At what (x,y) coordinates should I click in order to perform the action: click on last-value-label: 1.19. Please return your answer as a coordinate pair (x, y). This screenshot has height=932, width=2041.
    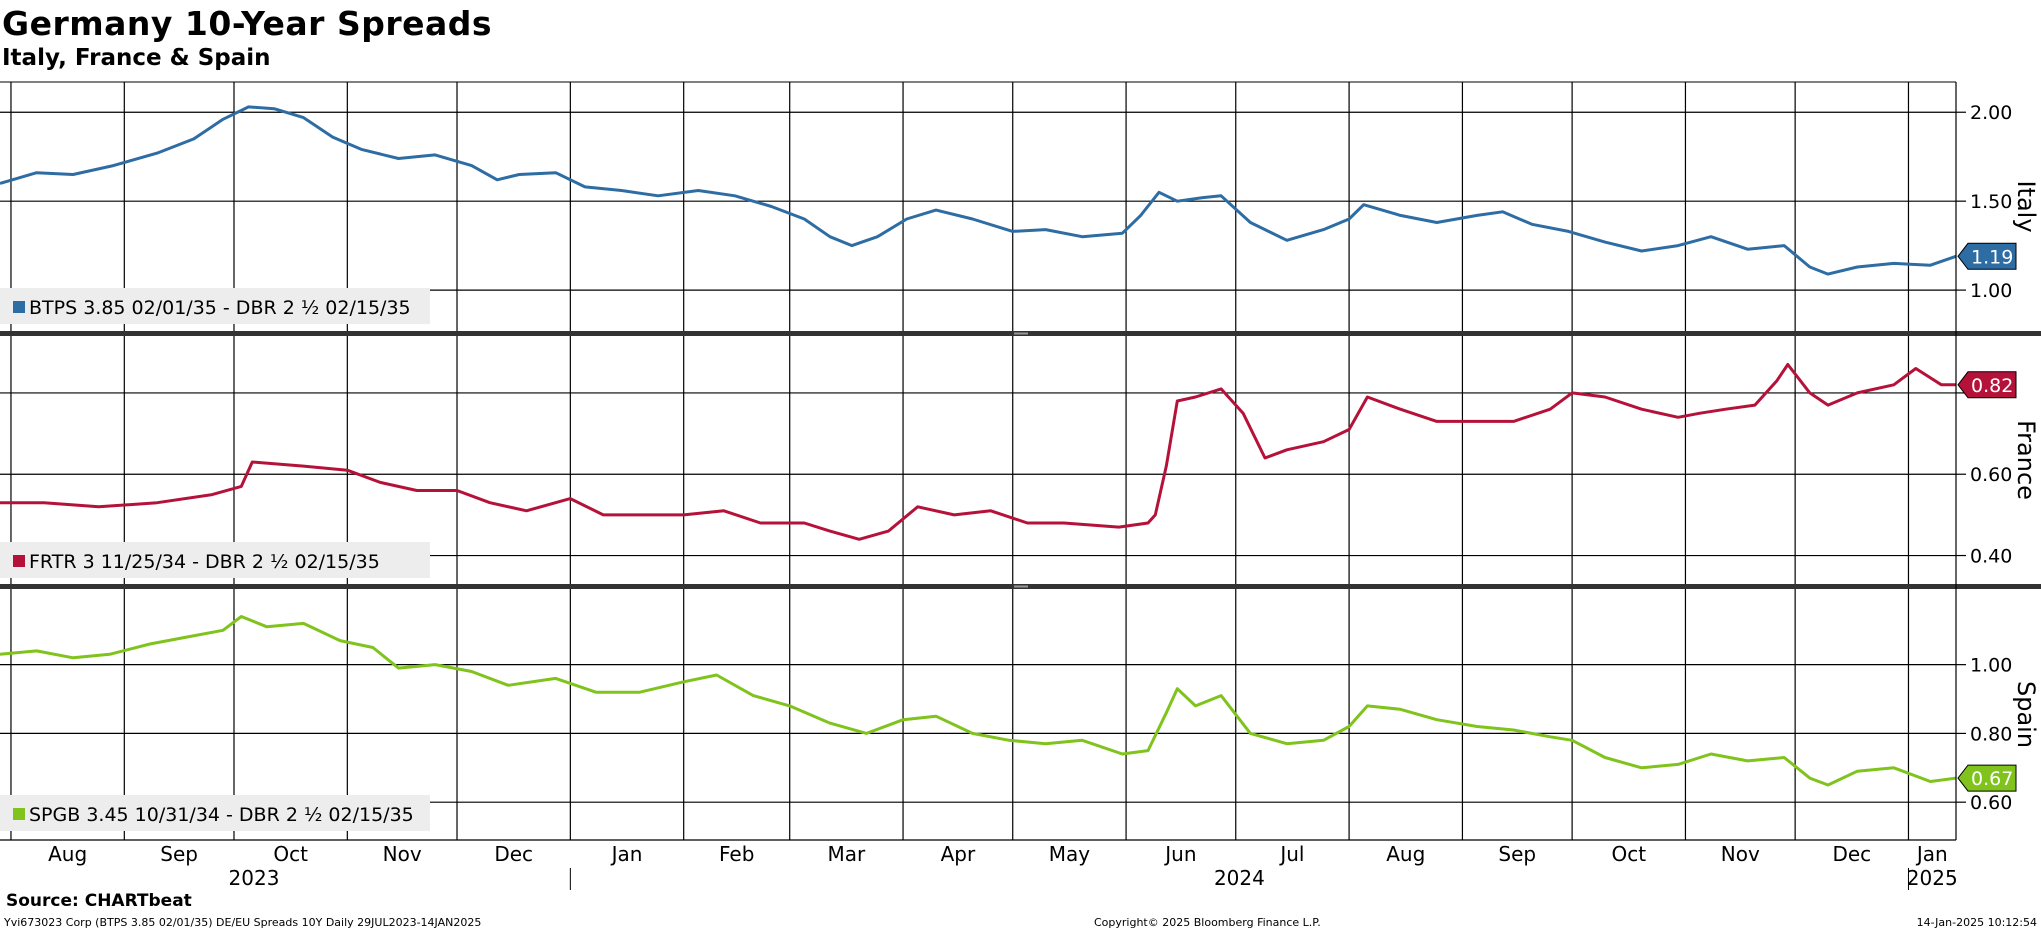
    Looking at the image, I should click on (1992, 257).